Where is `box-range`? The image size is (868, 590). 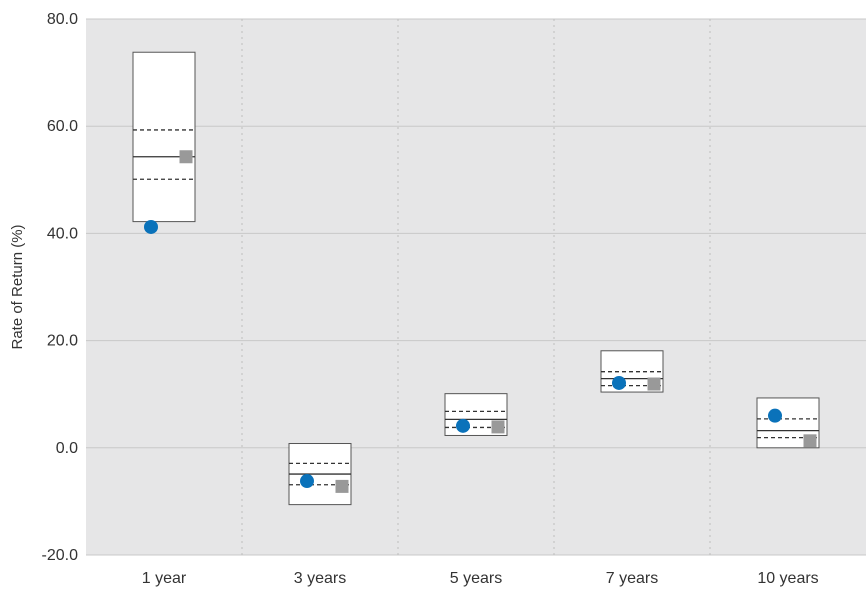
box-range is located at coordinates (164, 137).